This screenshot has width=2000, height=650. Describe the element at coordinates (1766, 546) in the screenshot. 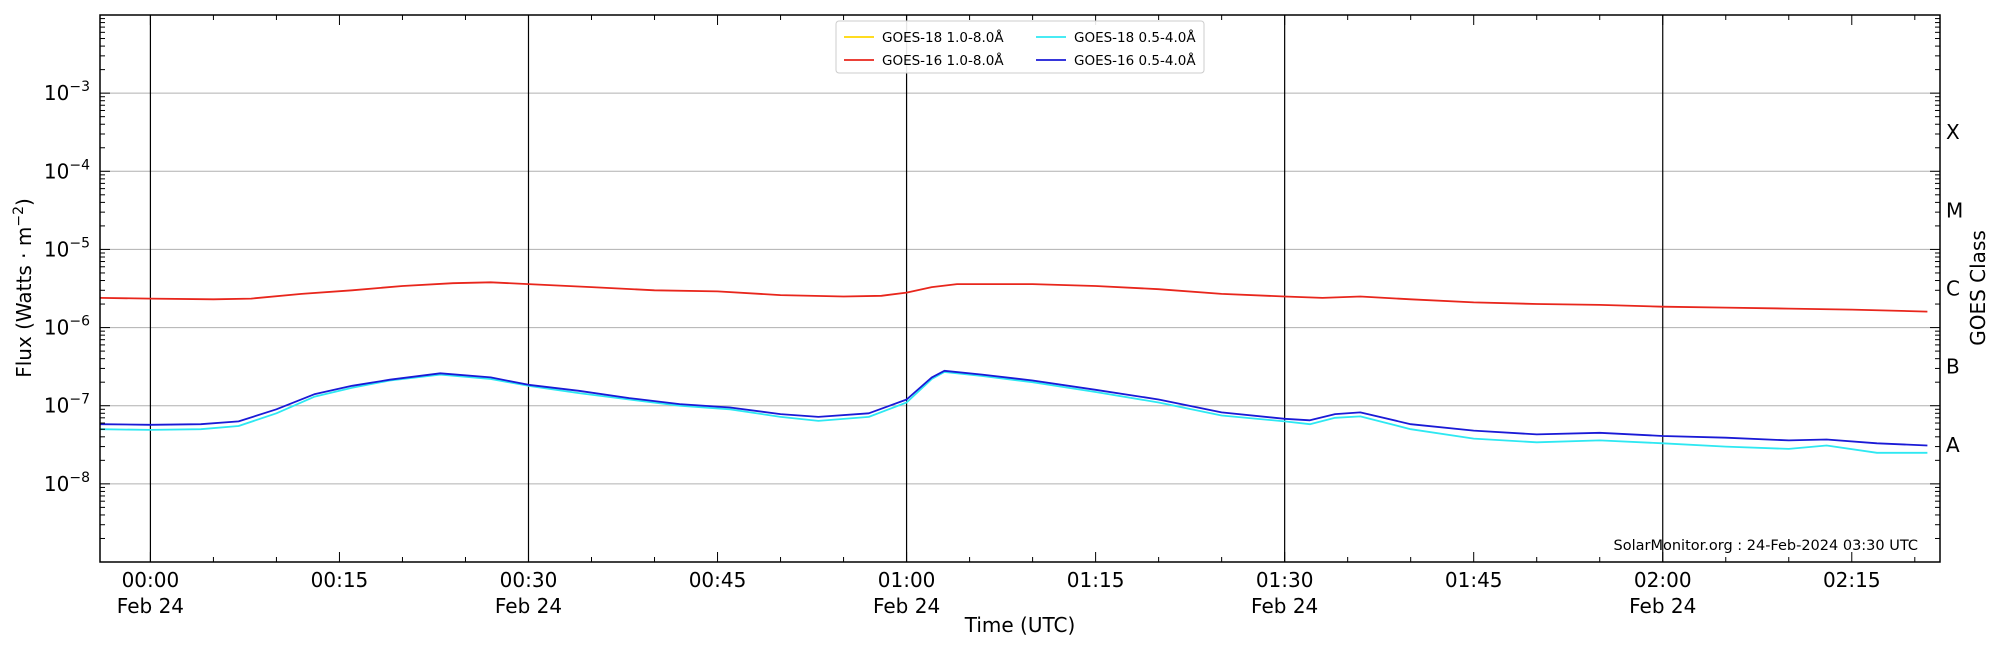

I see `source-annotation: SolarMonitor.org : 24-Feb-2024 03:30 UTC` at that location.